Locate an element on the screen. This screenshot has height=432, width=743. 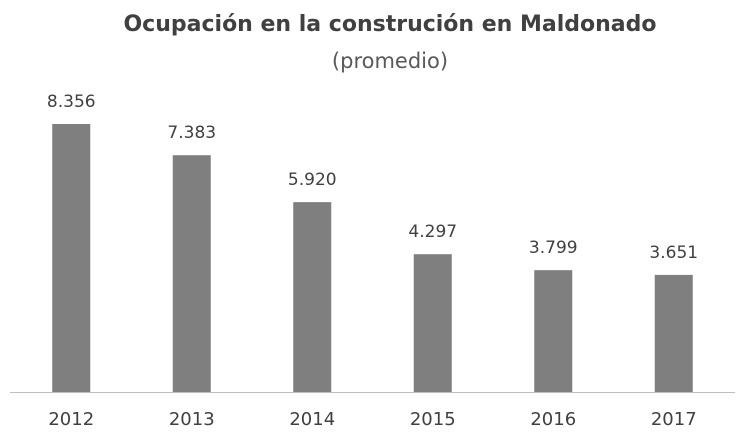
x-tick-label: 2014 is located at coordinates (312, 419).